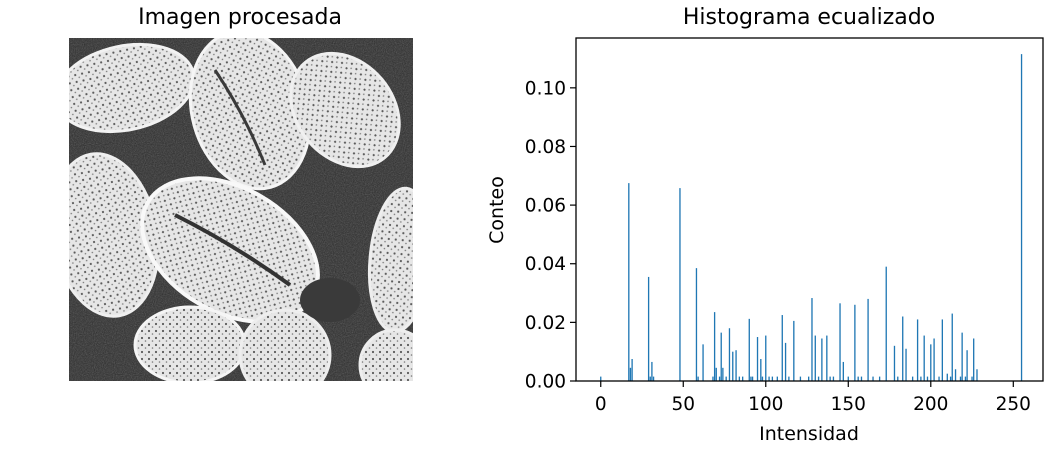  I want to click on x-axis-ticks: 0 50 100 150 200 250, so click(813, 398).